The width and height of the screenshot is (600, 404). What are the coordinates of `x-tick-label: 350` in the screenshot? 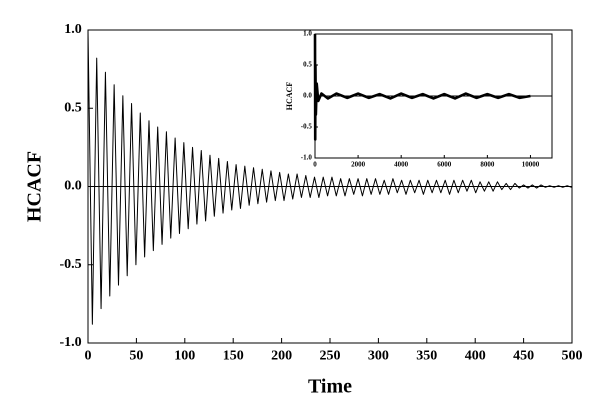 It's located at (426, 356).